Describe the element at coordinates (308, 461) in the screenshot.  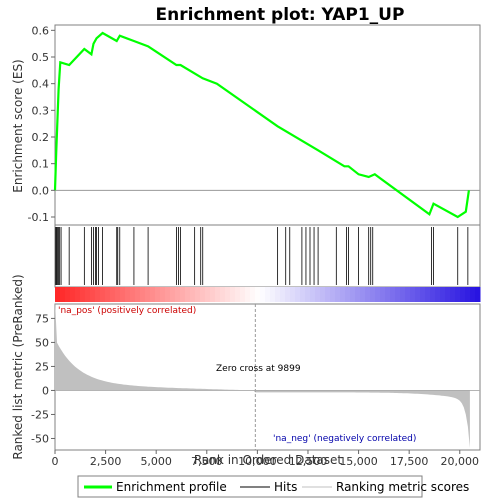
I see `x-tick-label-5: 12,500` at that location.